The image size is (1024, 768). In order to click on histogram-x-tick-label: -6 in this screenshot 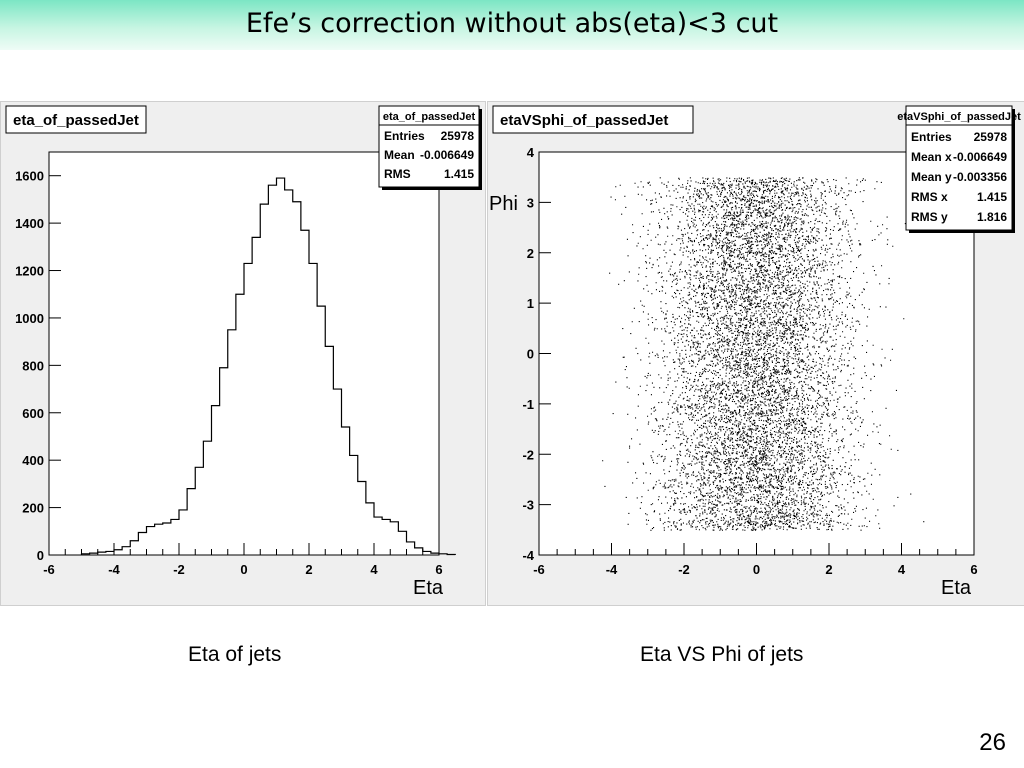, I will do `click(49, 569)`.